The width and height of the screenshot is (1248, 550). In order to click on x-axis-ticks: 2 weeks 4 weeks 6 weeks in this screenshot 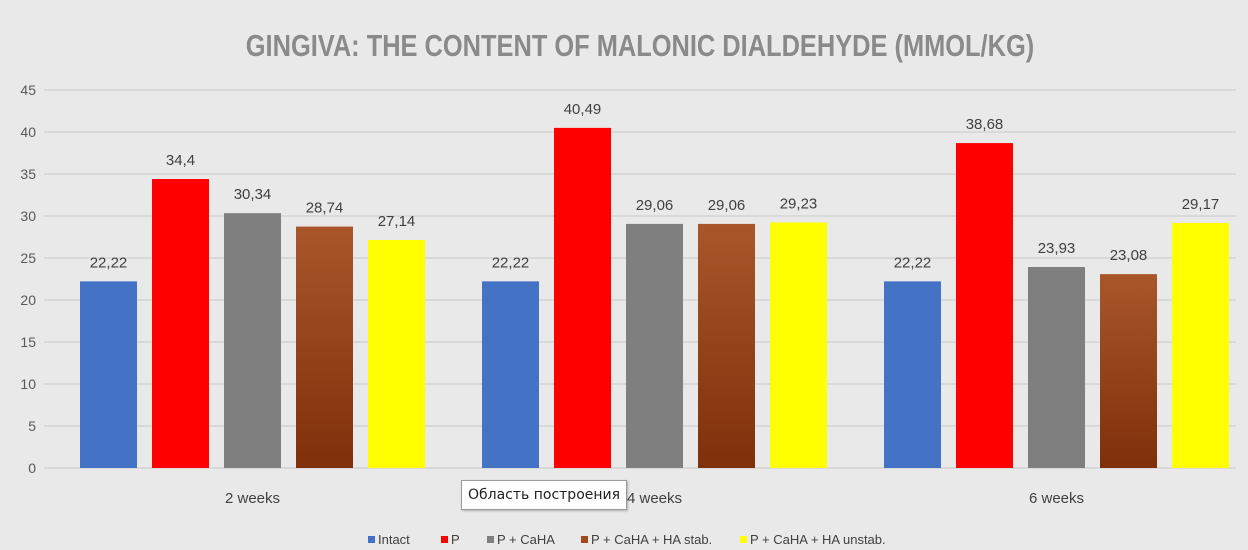, I will do `click(654, 498)`.